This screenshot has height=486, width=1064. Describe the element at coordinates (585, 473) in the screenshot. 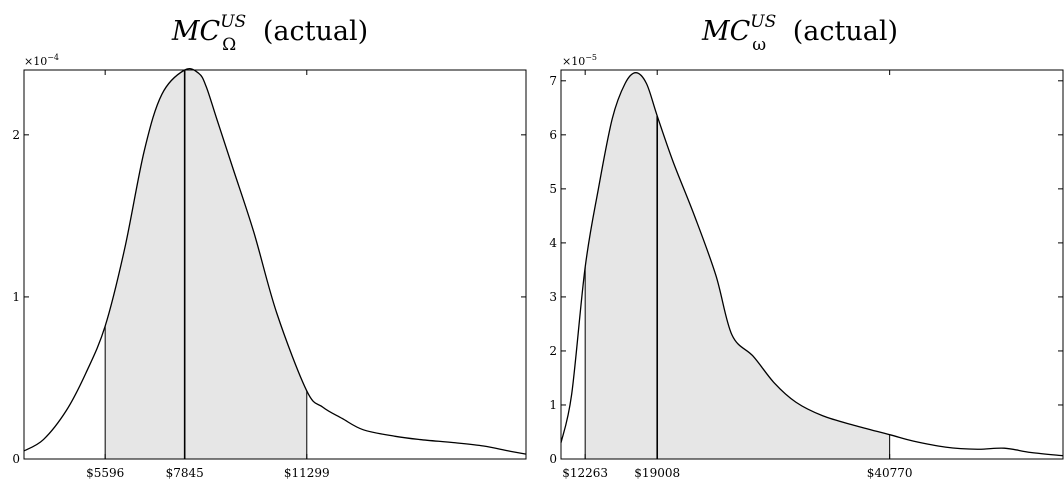

I see `x-tick-label: $12263` at that location.